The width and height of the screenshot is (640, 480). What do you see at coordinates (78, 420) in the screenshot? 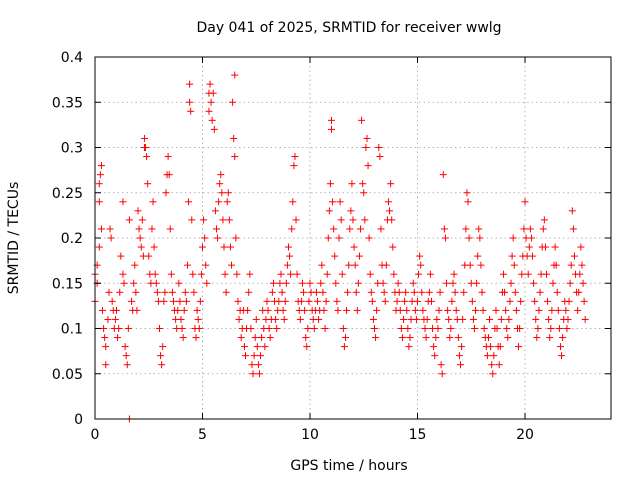
I see `y-tick-label: 0` at bounding box center [78, 420].